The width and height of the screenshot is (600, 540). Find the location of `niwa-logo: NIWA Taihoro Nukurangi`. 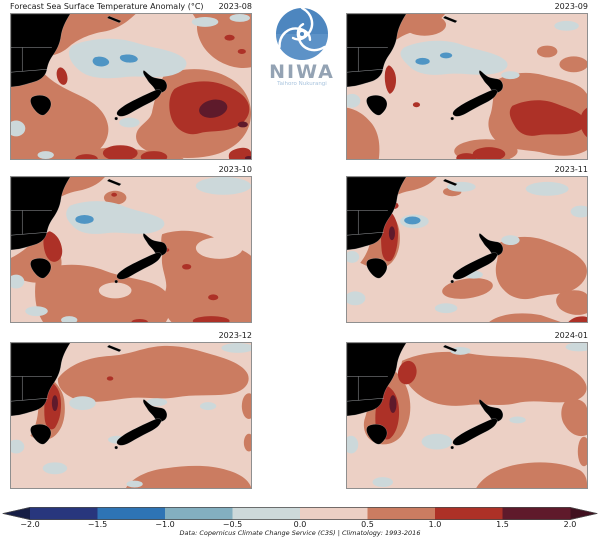

niwa-logo: NIWA Taihoro Nukurangi is located at coordinates (302, 45).